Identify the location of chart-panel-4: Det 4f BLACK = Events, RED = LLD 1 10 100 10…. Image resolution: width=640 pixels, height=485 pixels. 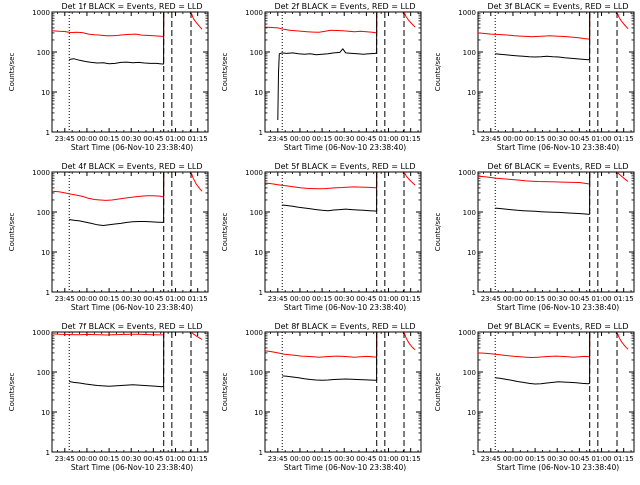
(108, 237).